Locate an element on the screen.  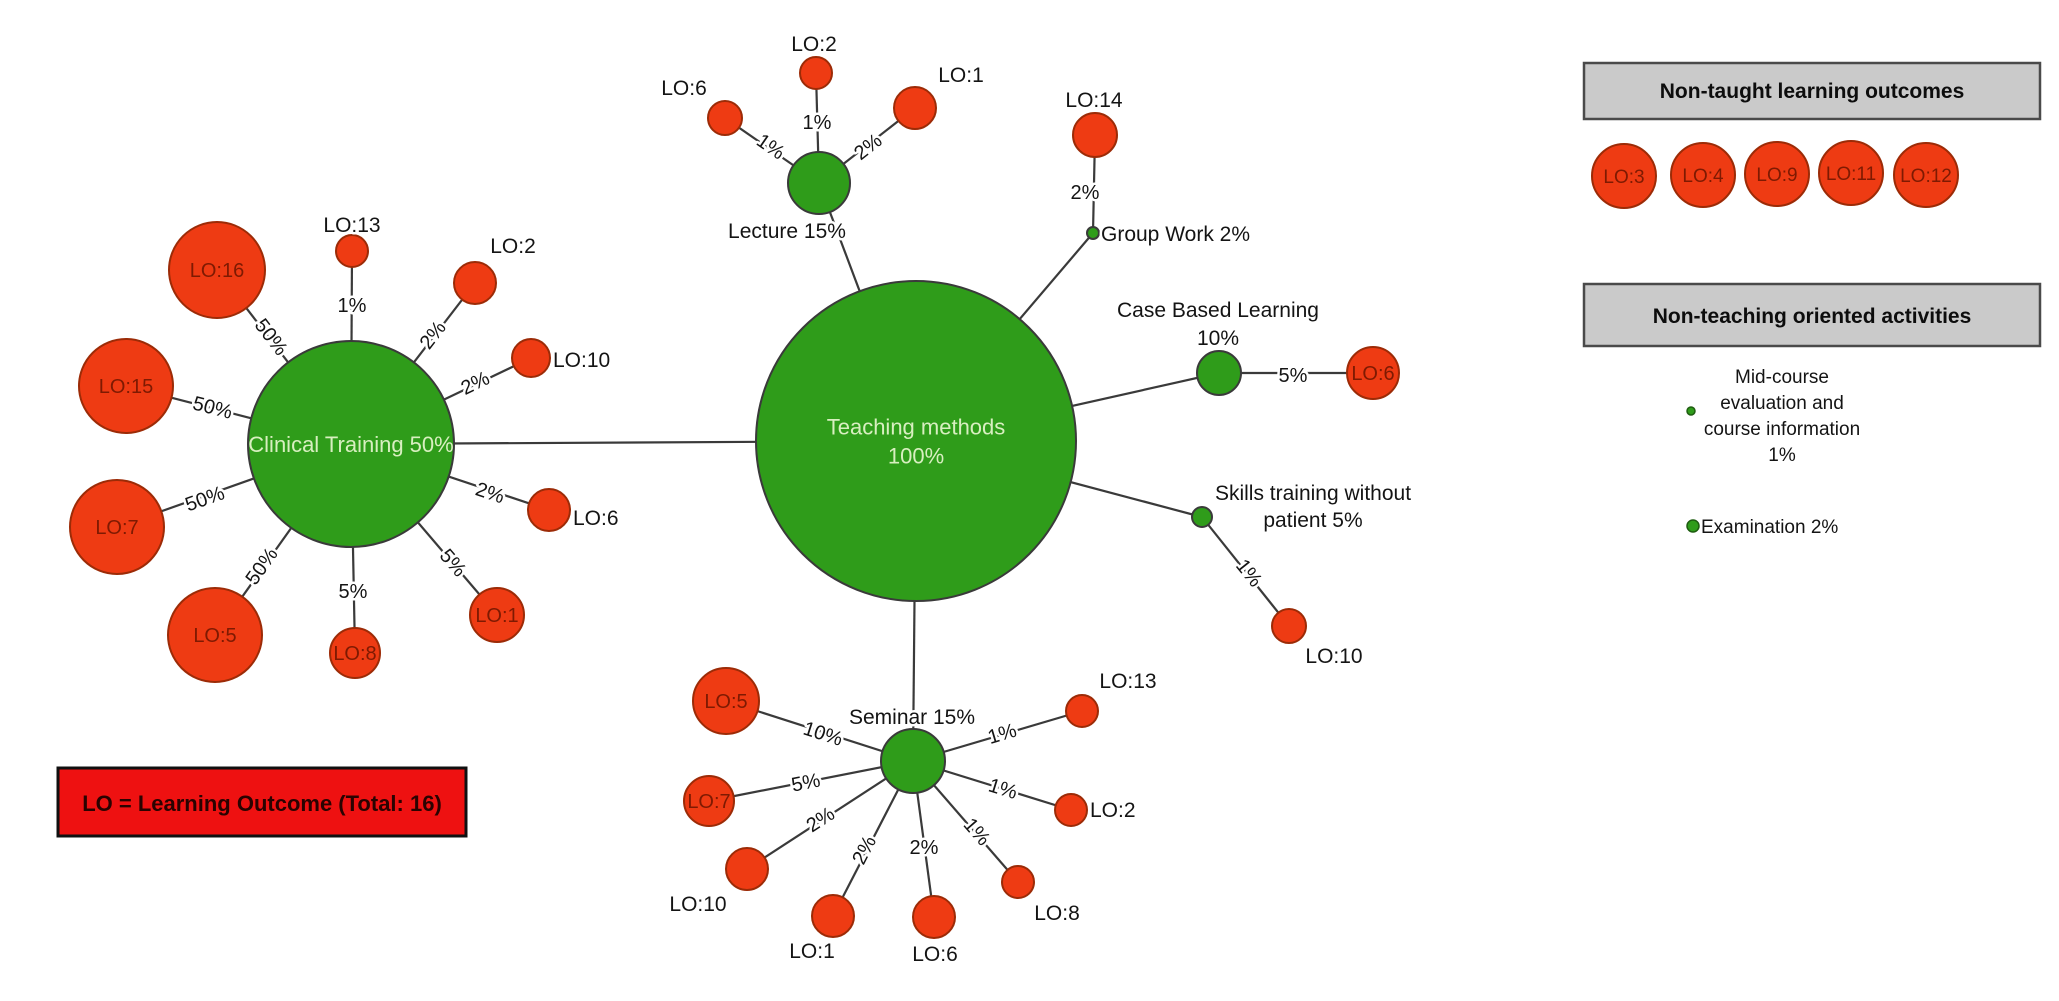
outcome-label-s2: LO:2 is located at coordinates (1113, 810).